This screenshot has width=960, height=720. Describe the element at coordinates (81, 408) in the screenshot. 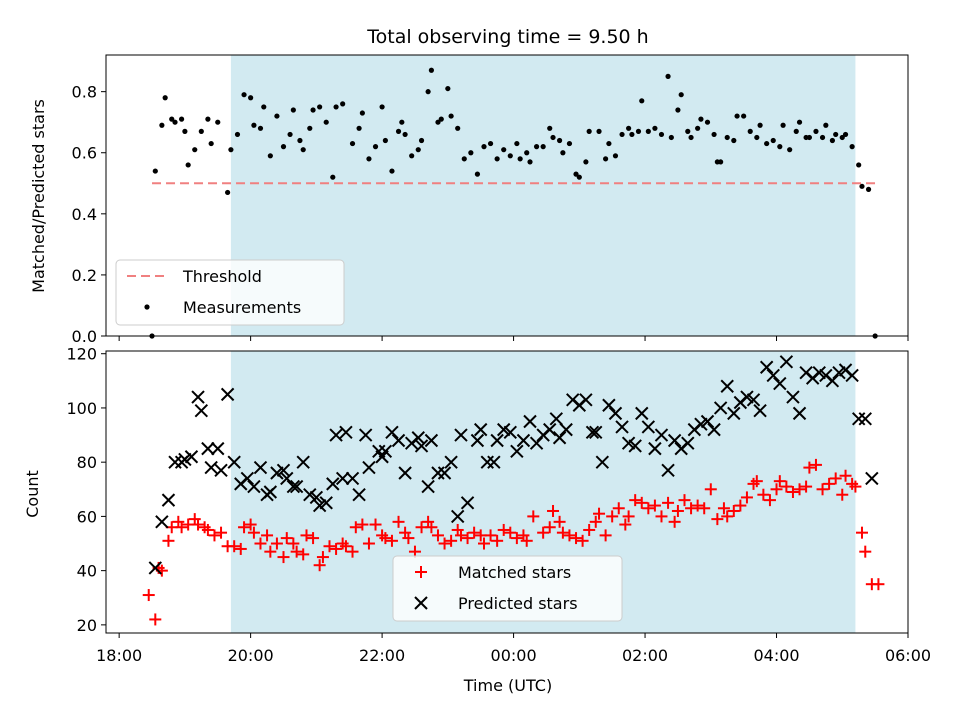

I see `y-tick-label: 100` at that location.